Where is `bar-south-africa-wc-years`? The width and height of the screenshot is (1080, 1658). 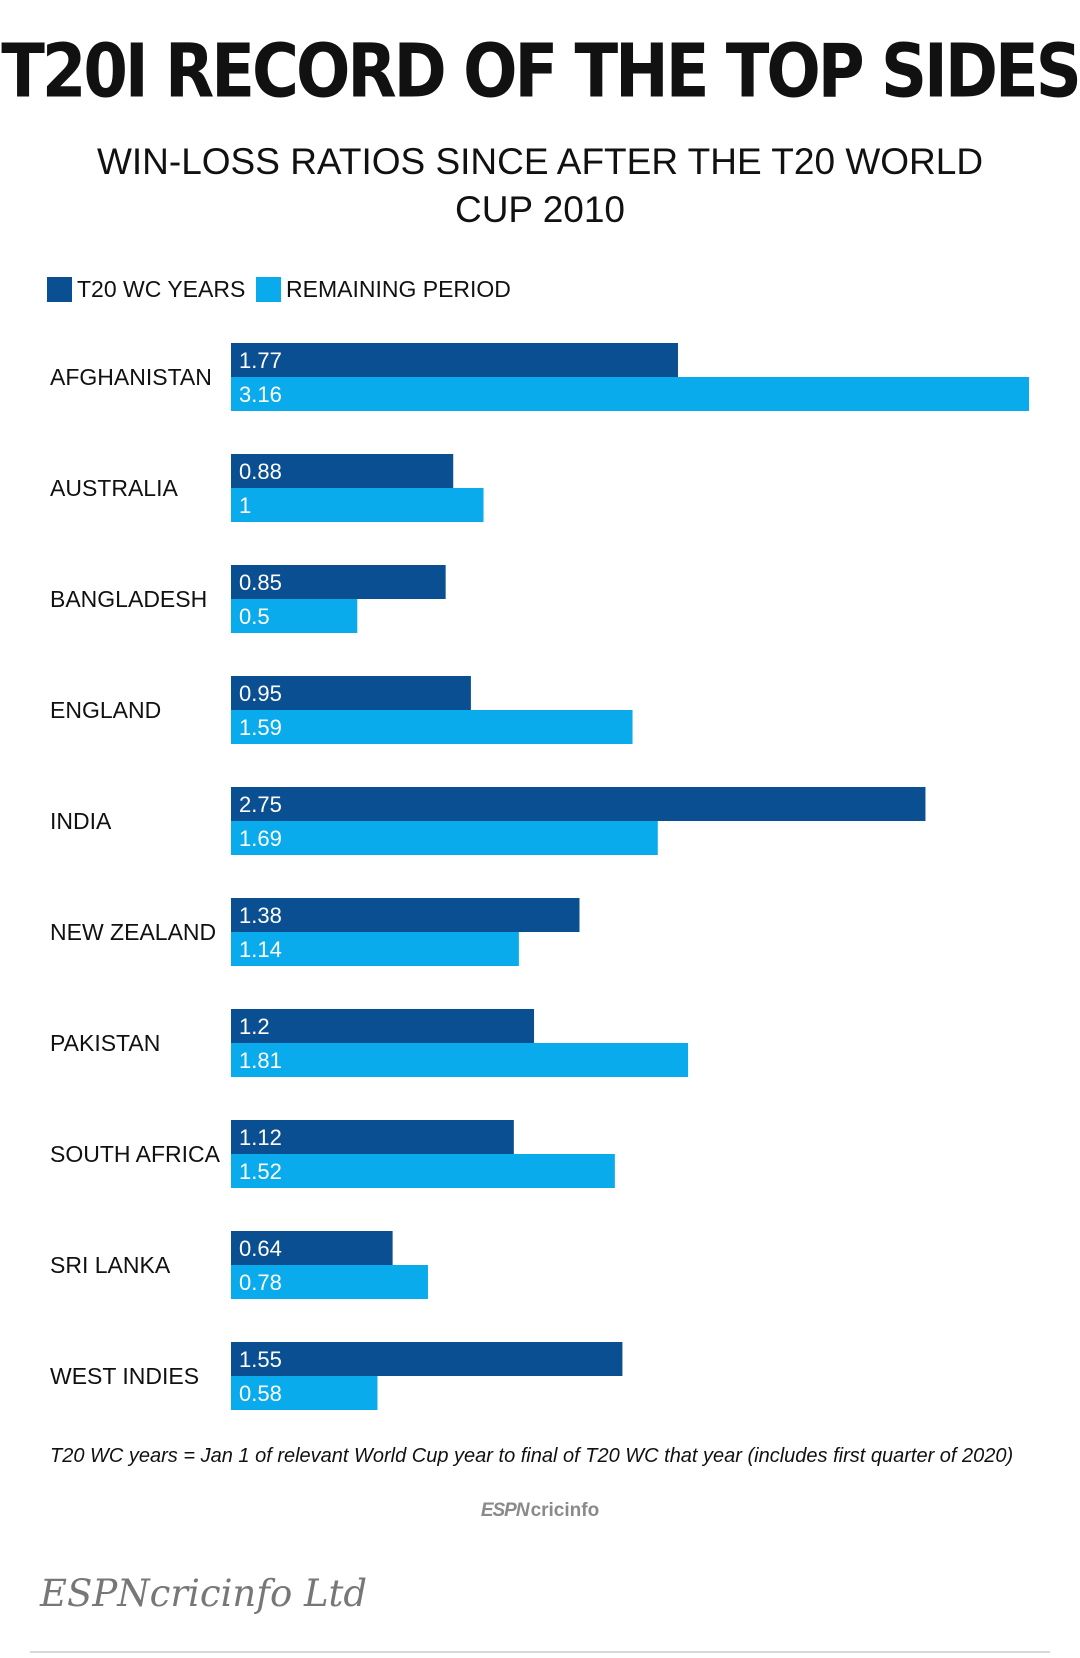 bar-south-africa-wc-years is located at coordinates (372, 1137).